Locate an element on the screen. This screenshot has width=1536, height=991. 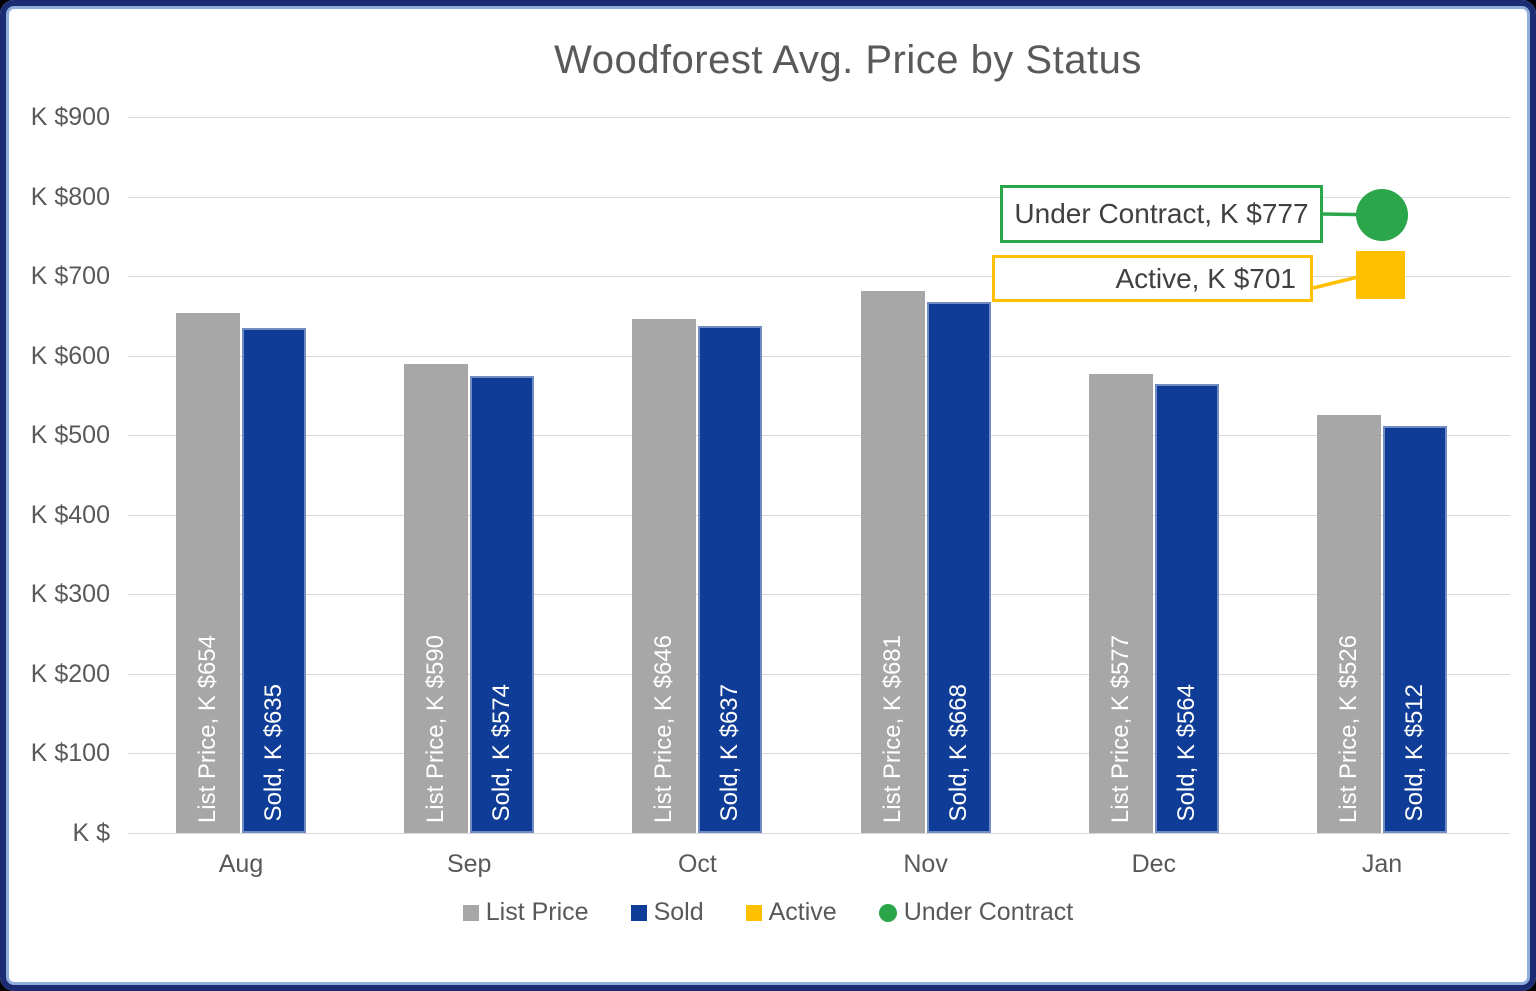
bar-sold: Sold, K $574 is located at coordinates (502, 604).